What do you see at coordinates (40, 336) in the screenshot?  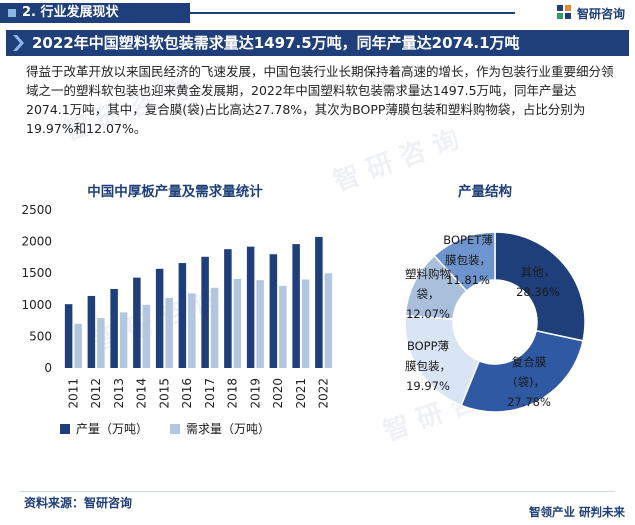 I see `y-tick-label: 500` at bounding box center [40, 336].